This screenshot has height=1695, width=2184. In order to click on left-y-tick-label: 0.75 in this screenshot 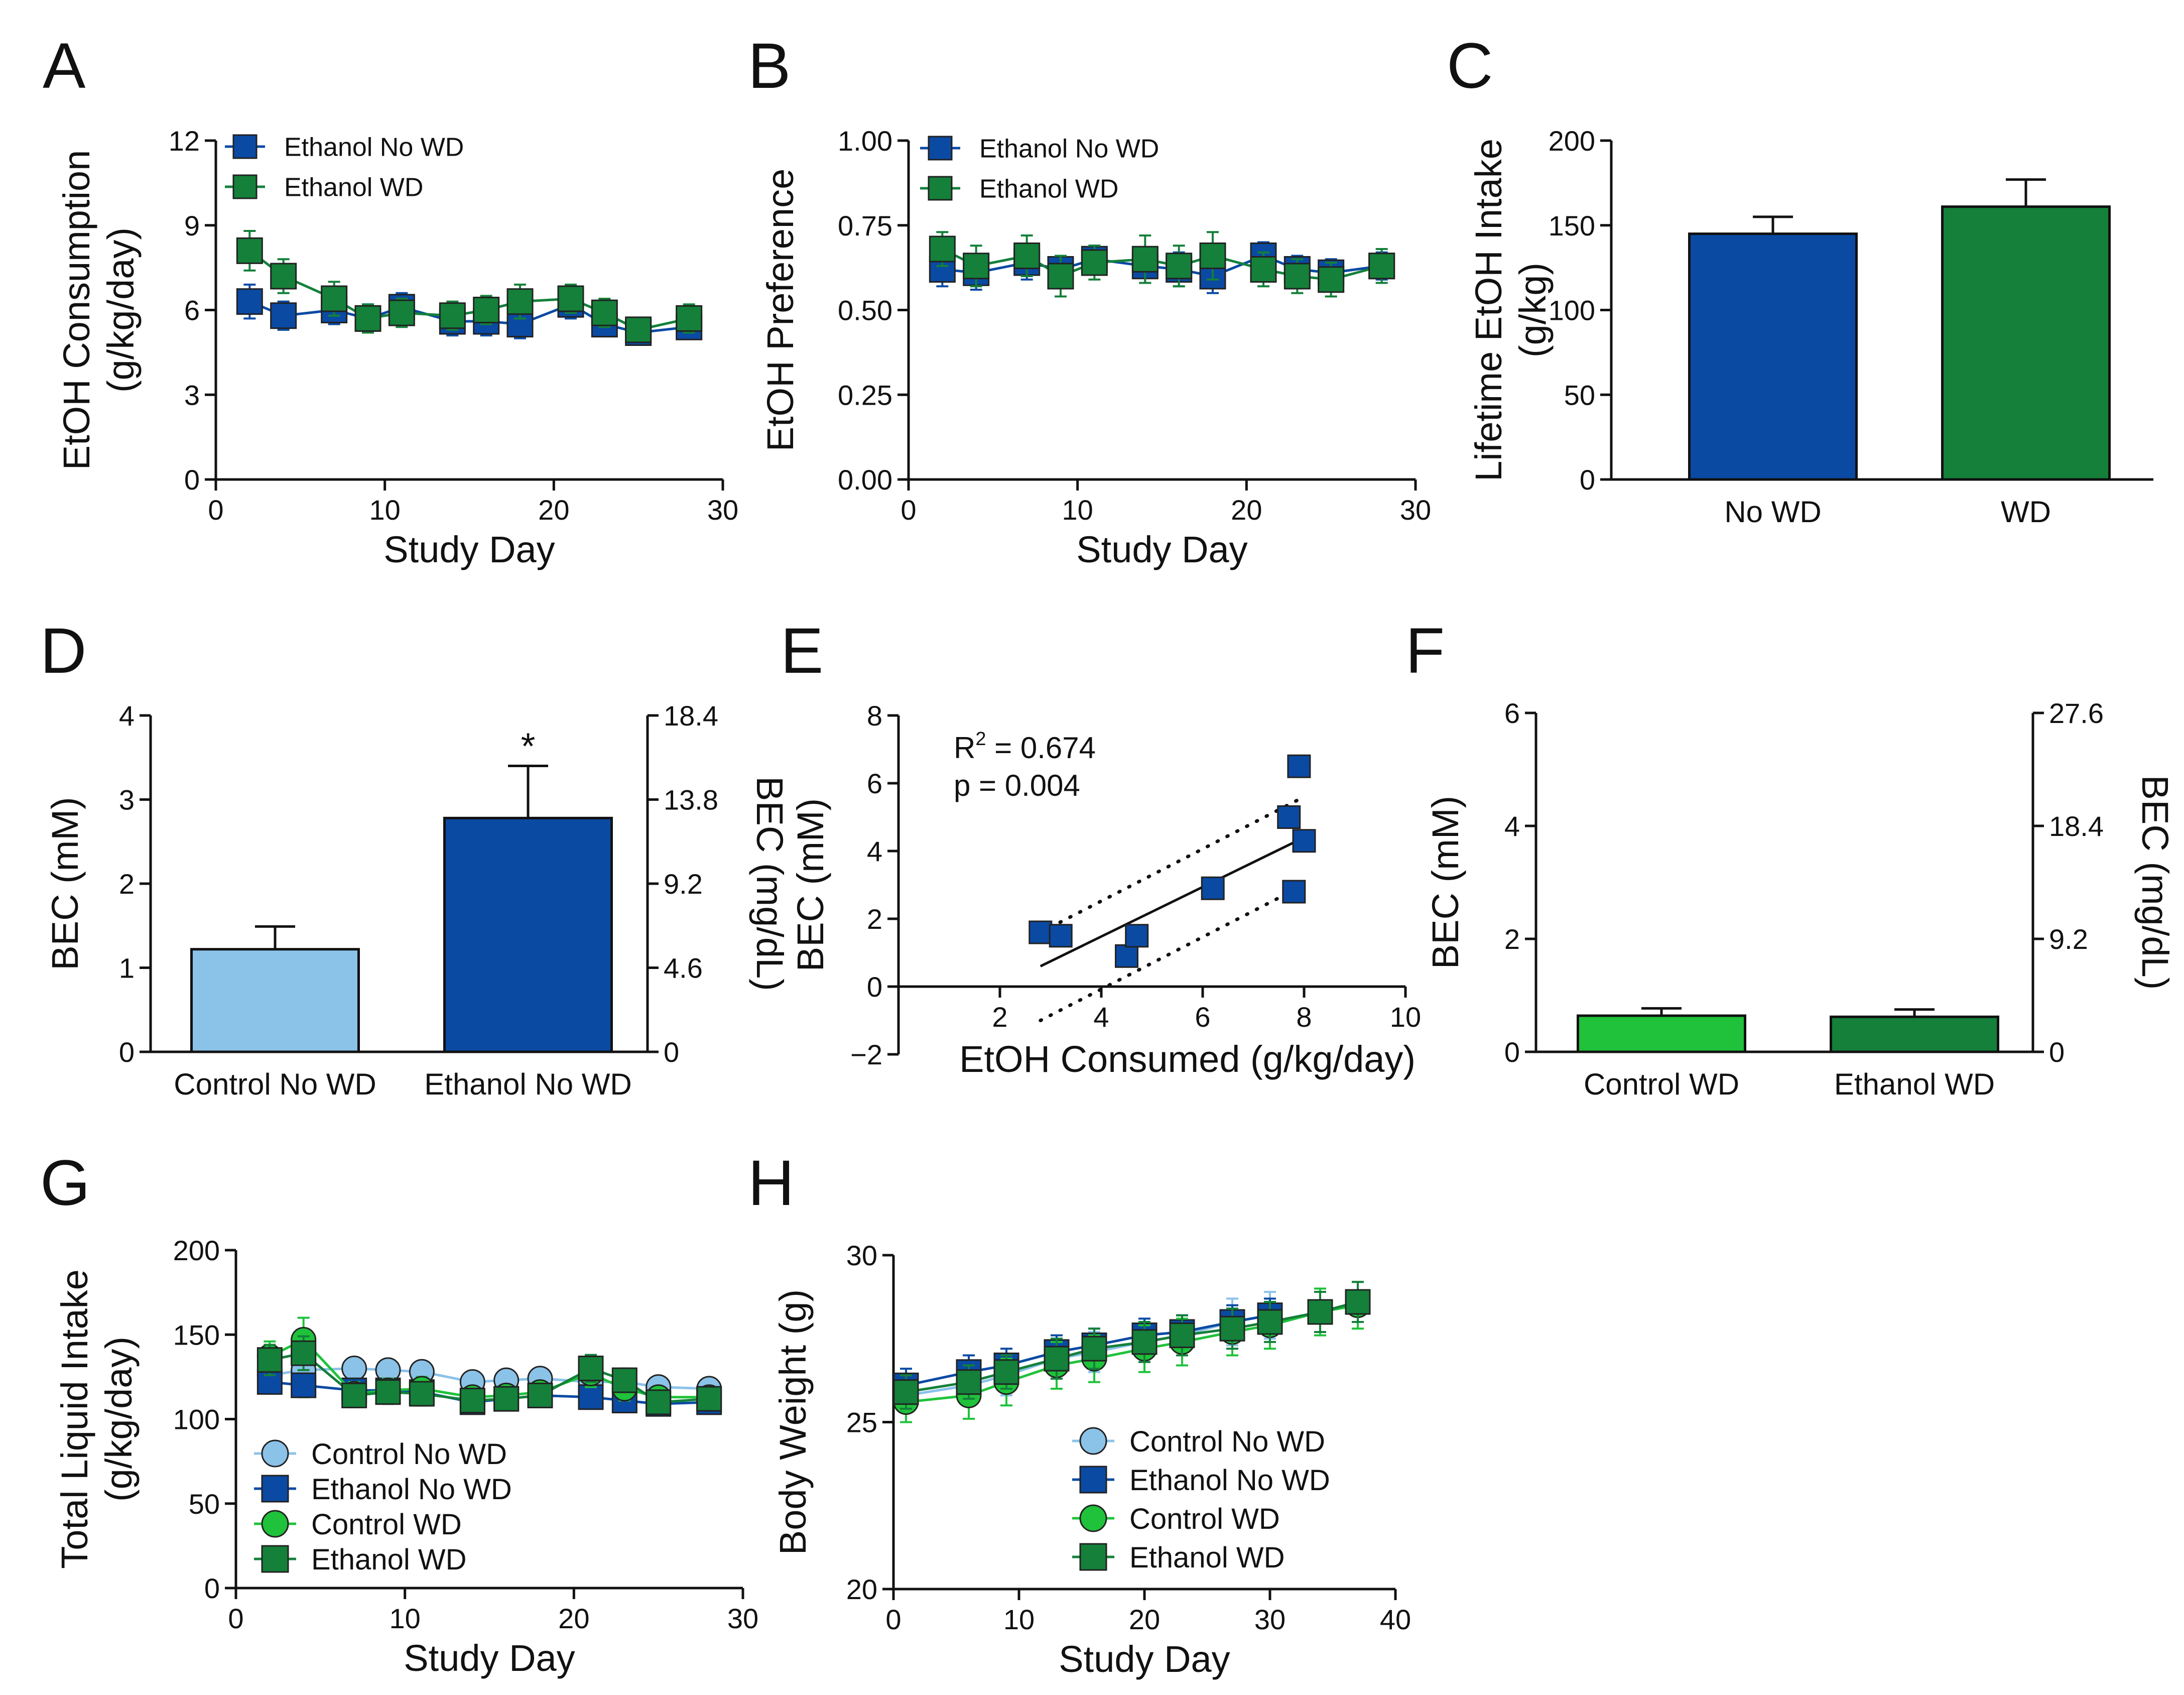, I will do `click(865, 225)`.